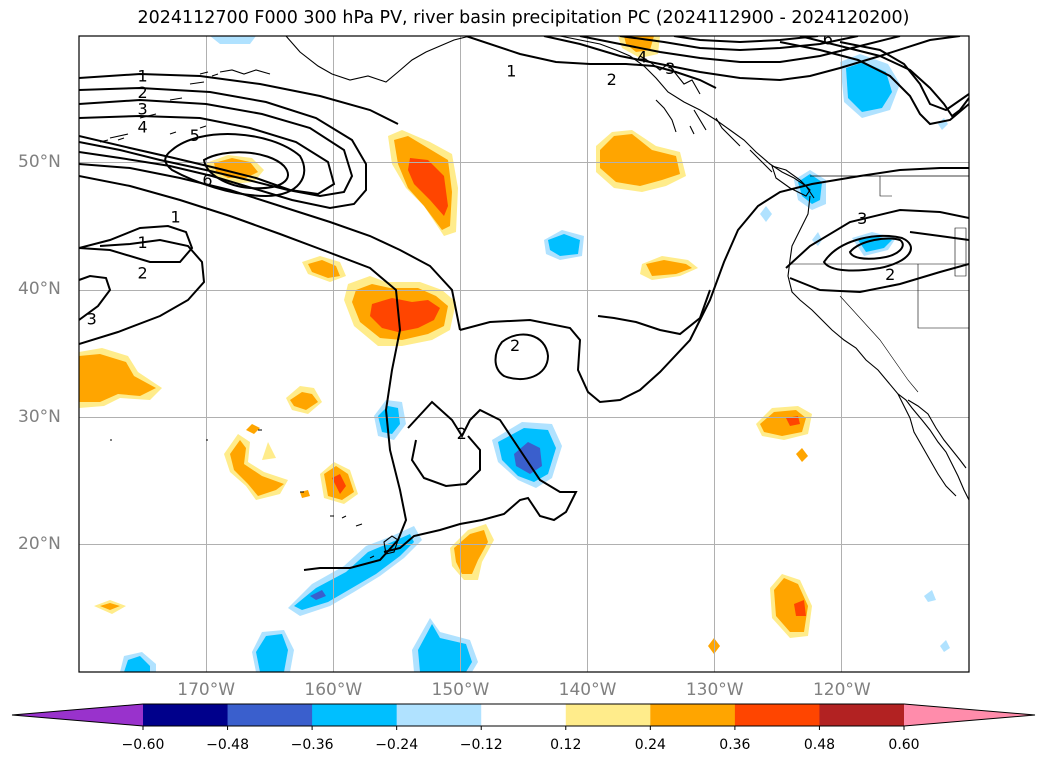 The image size is (1047, 765). Describe the element at coordinates (566, 745) in the screenshot. I see `colorbar-tick-label: 0.12` at that location.